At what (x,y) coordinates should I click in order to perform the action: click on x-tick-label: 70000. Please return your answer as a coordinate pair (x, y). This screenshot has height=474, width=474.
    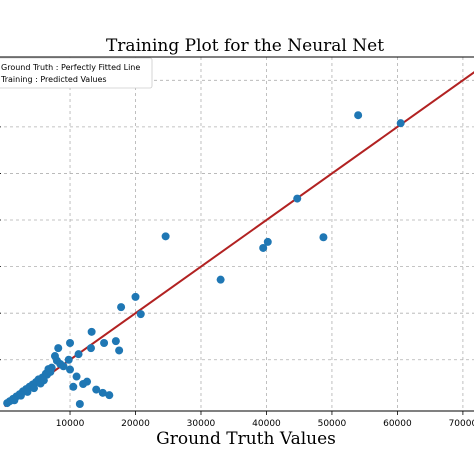
    Looking at the image, I should click on (461, 424).